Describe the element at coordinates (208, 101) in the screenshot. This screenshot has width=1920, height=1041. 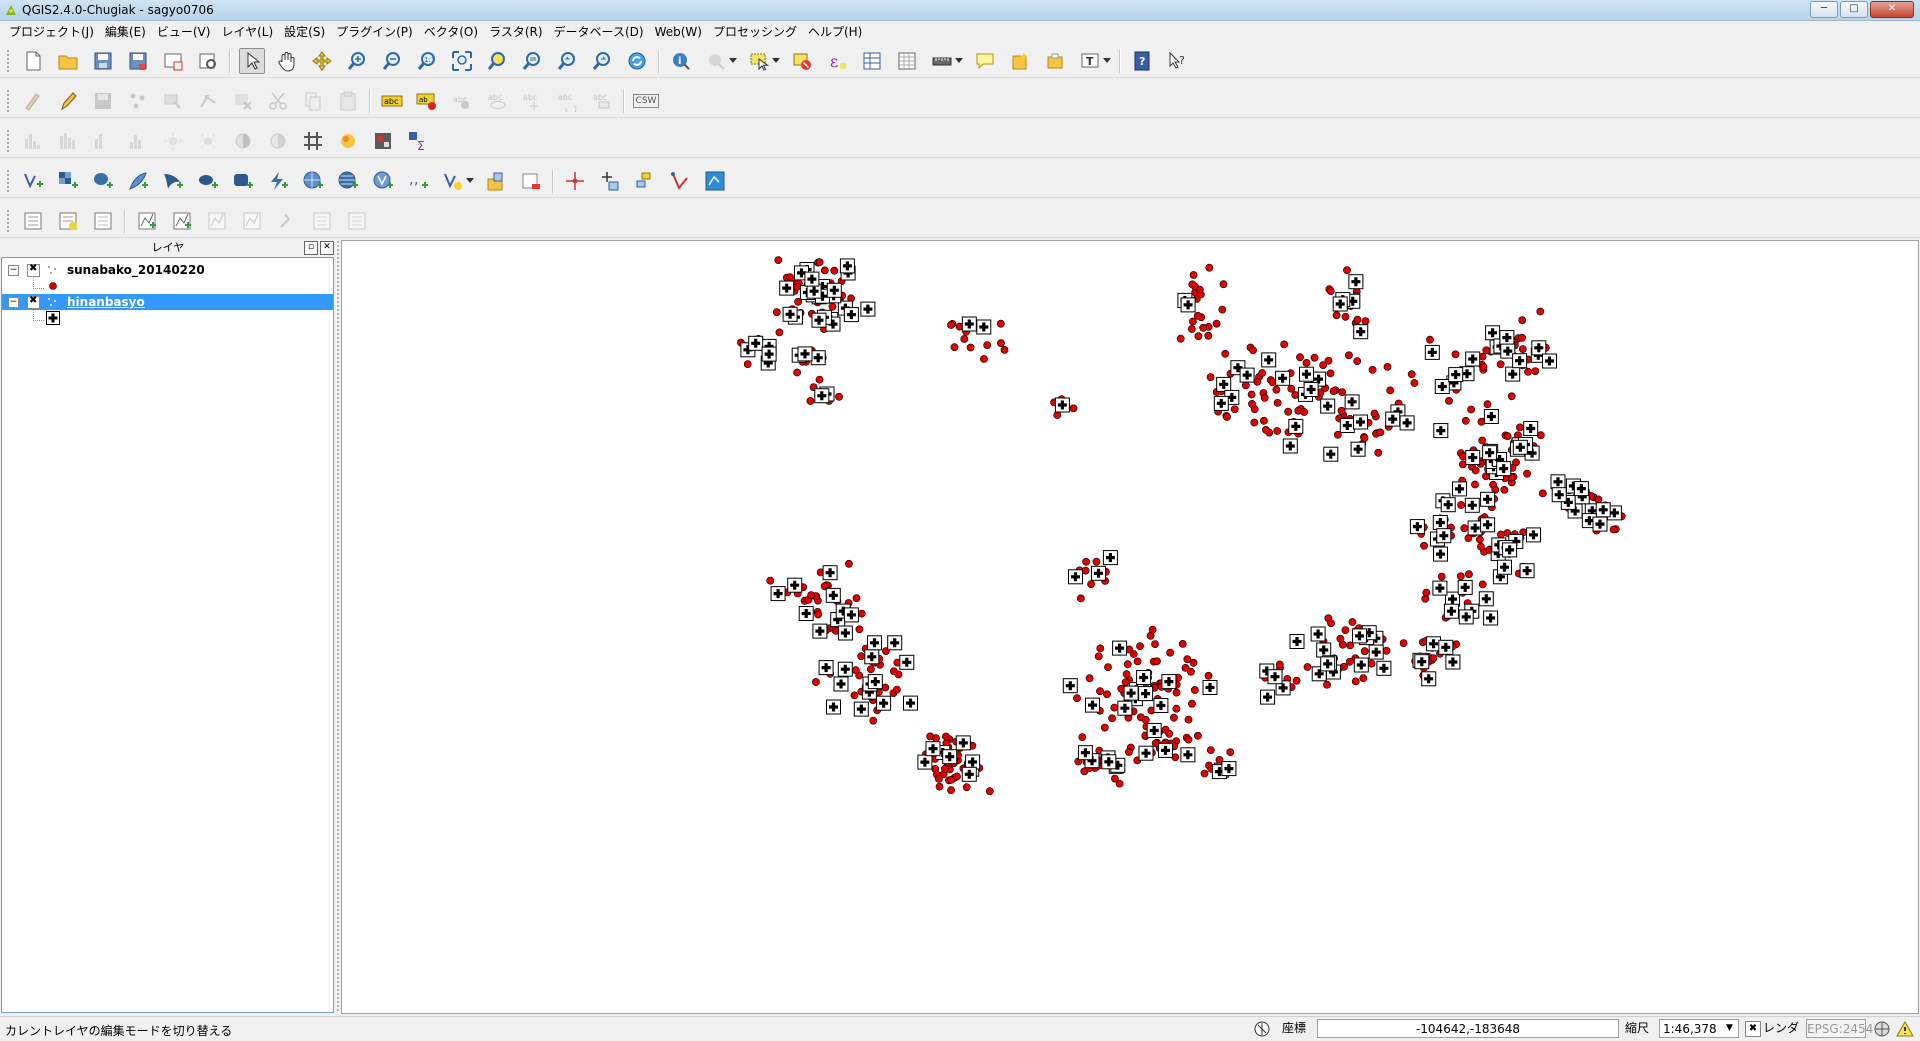
I see `node-tool-button` at that location.